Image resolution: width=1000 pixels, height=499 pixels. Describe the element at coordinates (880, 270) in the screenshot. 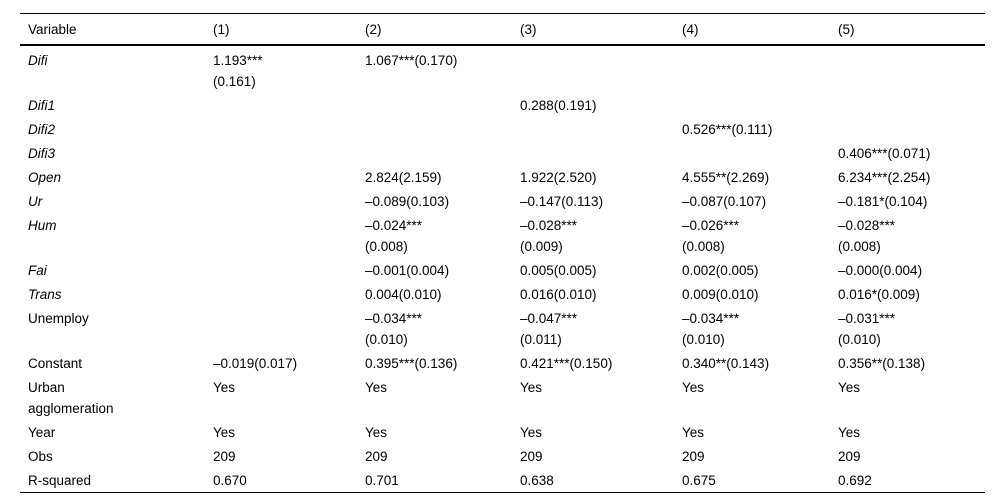

I see `table-cell: –0.000(0.004)` at that location.